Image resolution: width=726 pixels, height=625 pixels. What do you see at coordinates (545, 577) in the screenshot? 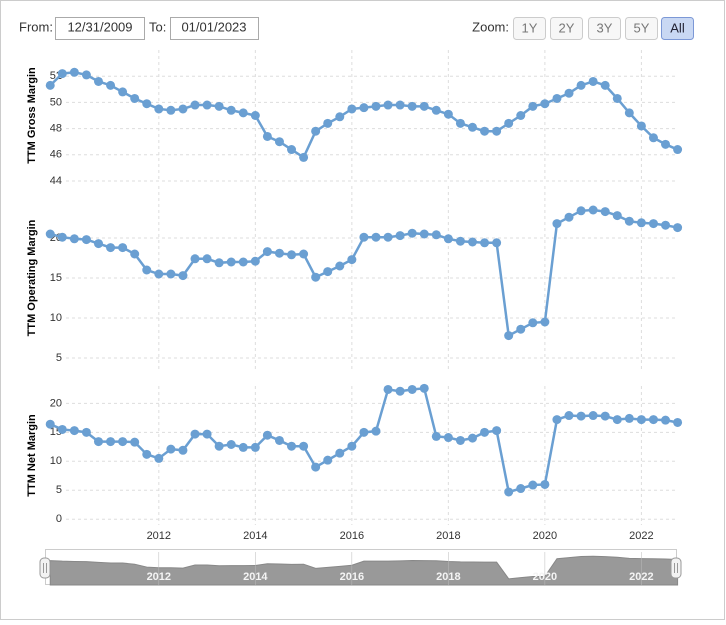
I see `navigator-label: 2020` at bounding box center [545, 577].